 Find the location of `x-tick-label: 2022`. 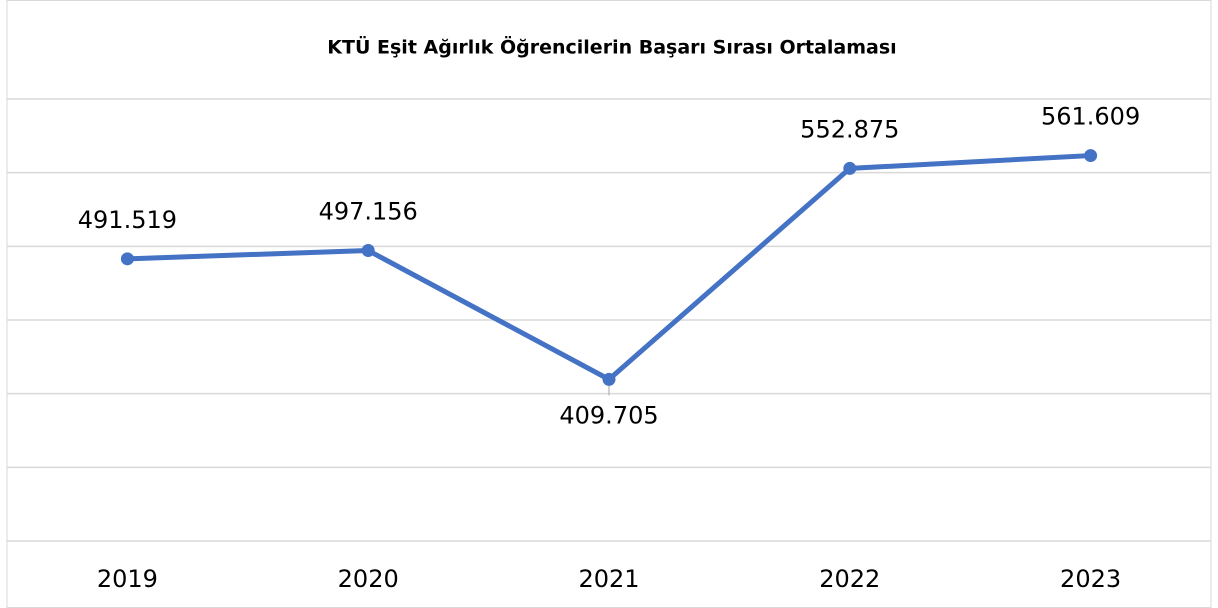

x-tick-label: 2022 is located at coordinates (849, 579).